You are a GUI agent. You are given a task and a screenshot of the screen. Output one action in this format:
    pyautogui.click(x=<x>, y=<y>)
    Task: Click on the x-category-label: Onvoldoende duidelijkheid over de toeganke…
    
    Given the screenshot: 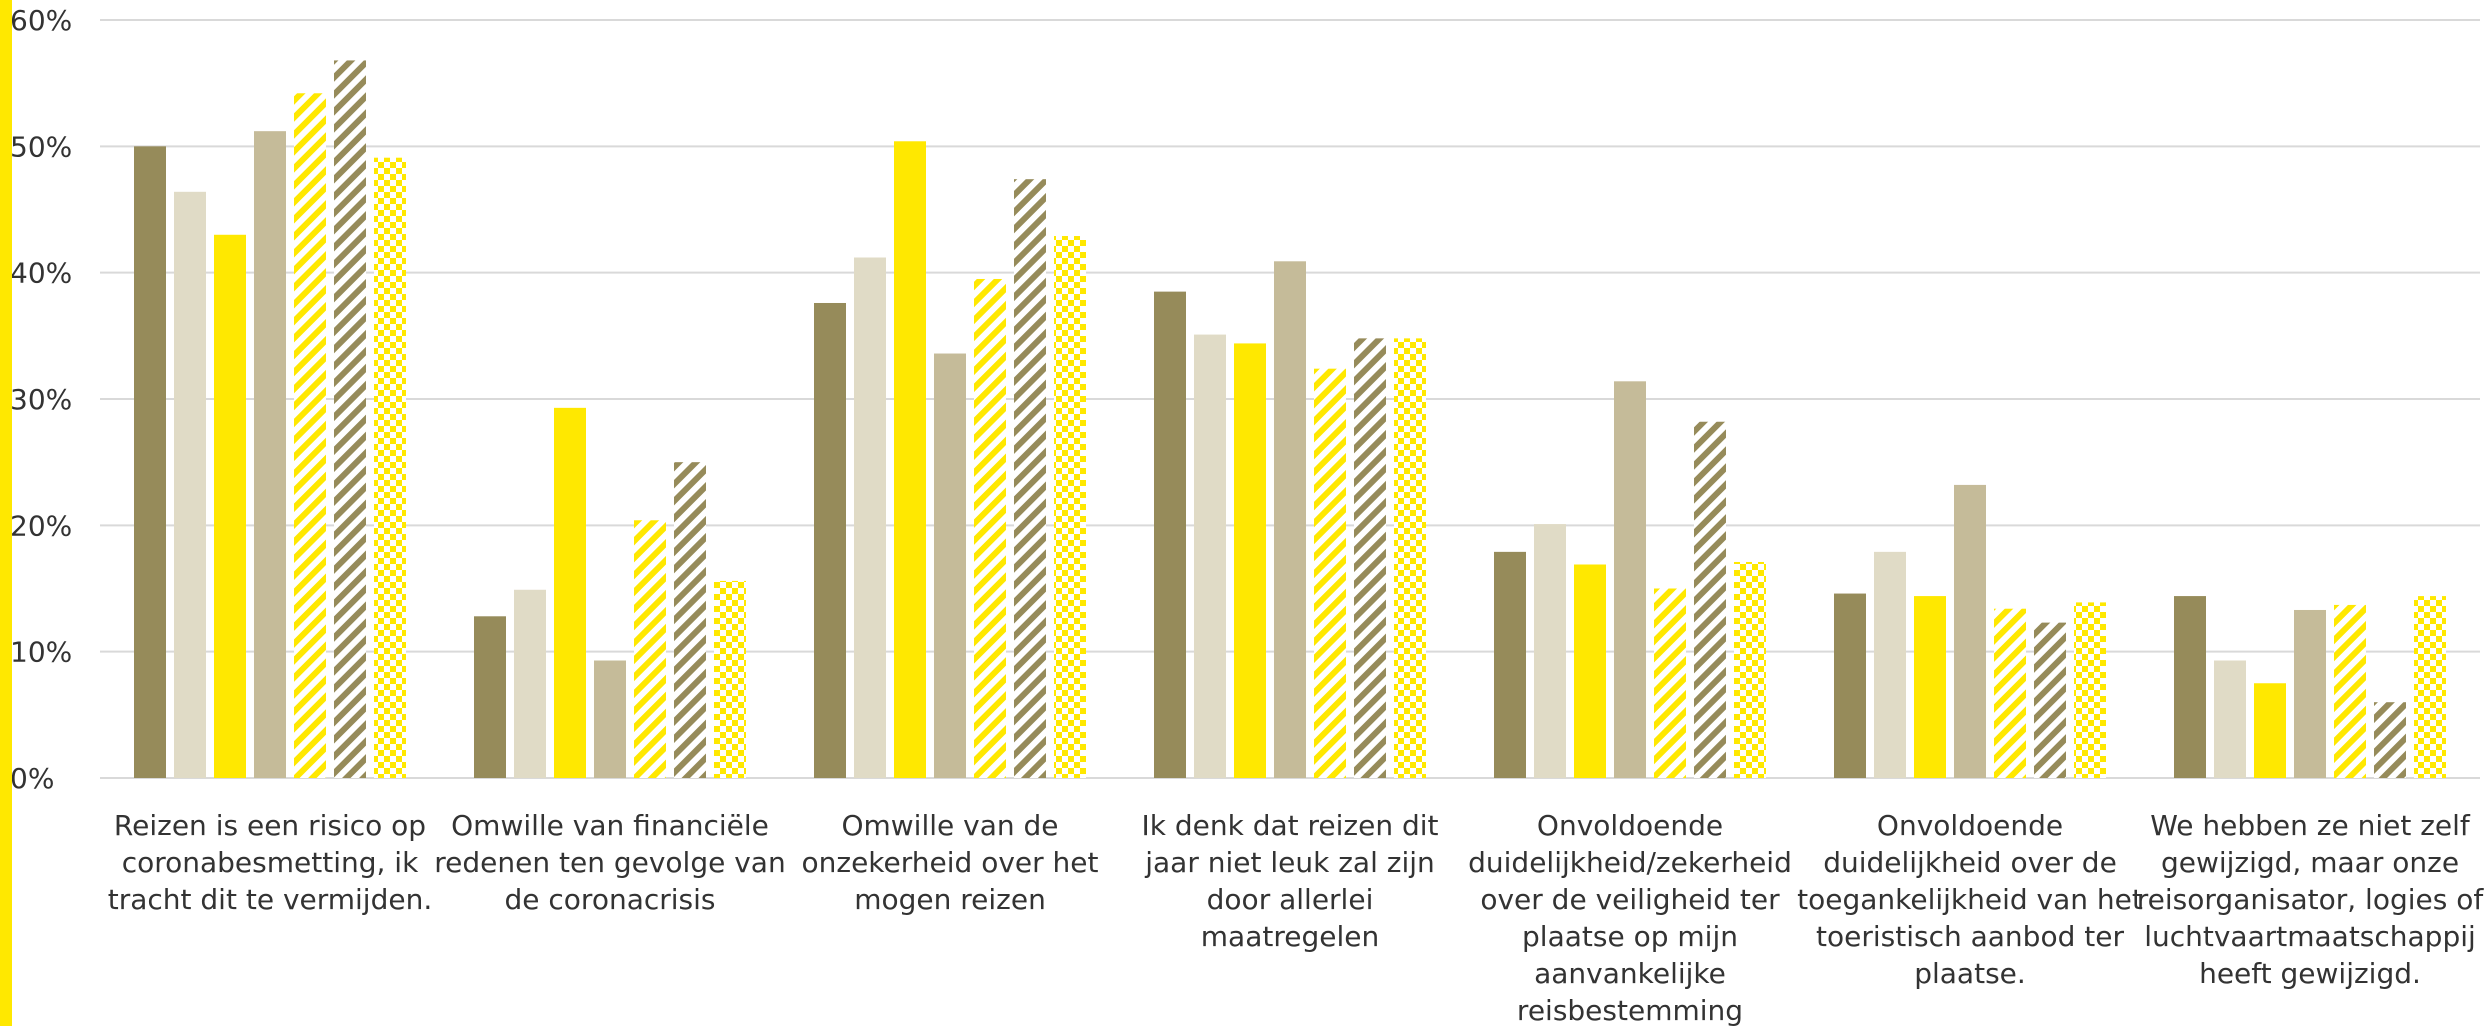 What is the action you would take?
    pyautogui.click(x=1970, y=899)
    